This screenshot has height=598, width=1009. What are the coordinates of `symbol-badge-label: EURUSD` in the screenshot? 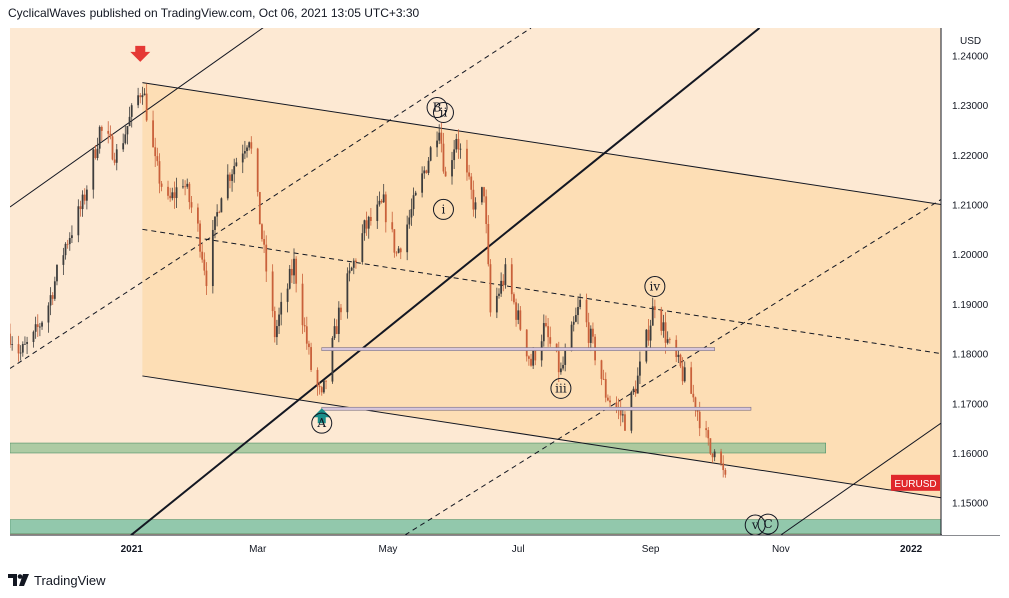 It's located at (915, 484).